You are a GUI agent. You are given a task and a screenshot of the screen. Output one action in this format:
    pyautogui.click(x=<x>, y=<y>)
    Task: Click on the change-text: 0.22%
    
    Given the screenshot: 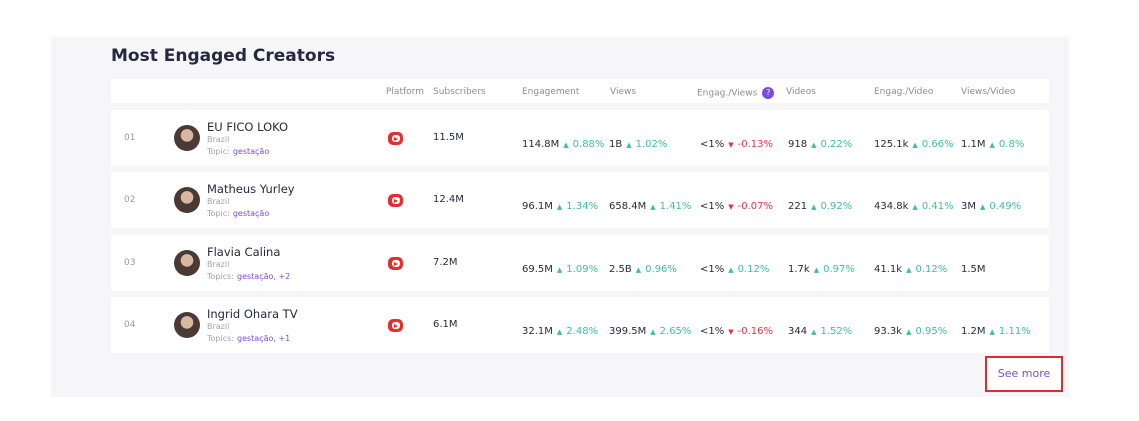 What is the action you would take?
    pyautogui.click(x=836, y=144)
    